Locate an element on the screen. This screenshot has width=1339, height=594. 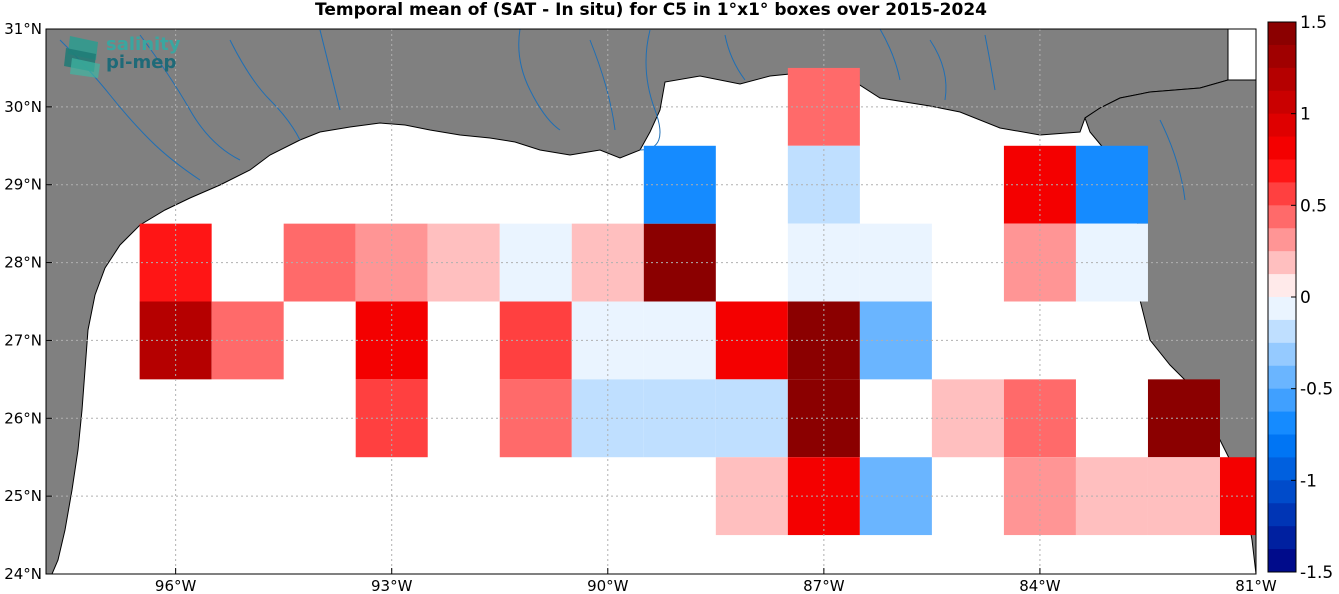
colorbar-tick-label: -1 is located at coordinates (1308, 481).